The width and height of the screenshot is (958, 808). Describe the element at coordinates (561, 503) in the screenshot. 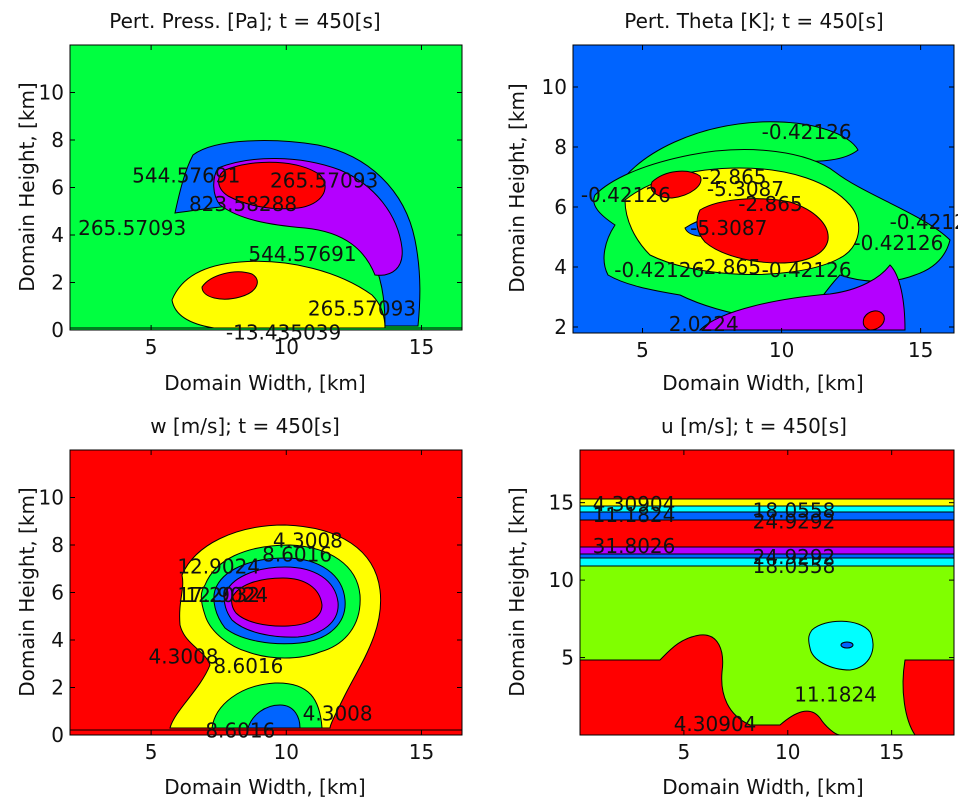

I see `y-tick-label: 15` at that location.